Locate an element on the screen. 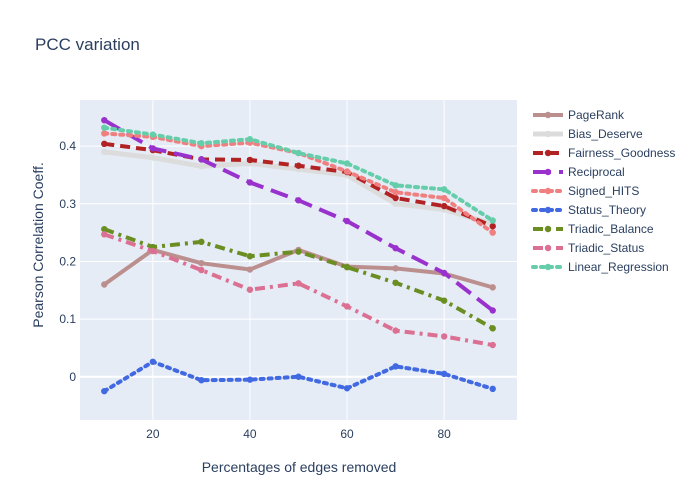  legend-item-bias-deserve: Bias_Deserve is located at coordinates (588, 134).